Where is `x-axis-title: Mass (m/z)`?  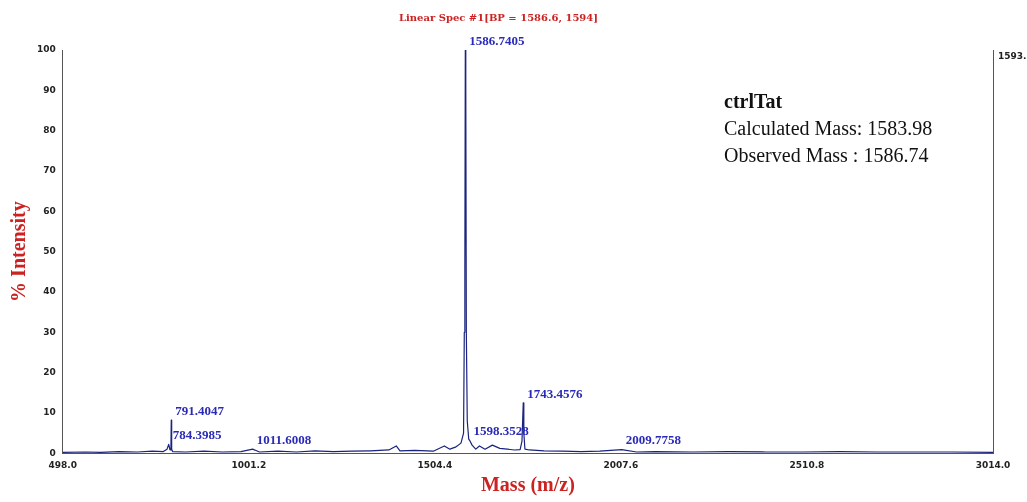 x-axis-title: Mass (m/z) is located at coordinates (527, 485).